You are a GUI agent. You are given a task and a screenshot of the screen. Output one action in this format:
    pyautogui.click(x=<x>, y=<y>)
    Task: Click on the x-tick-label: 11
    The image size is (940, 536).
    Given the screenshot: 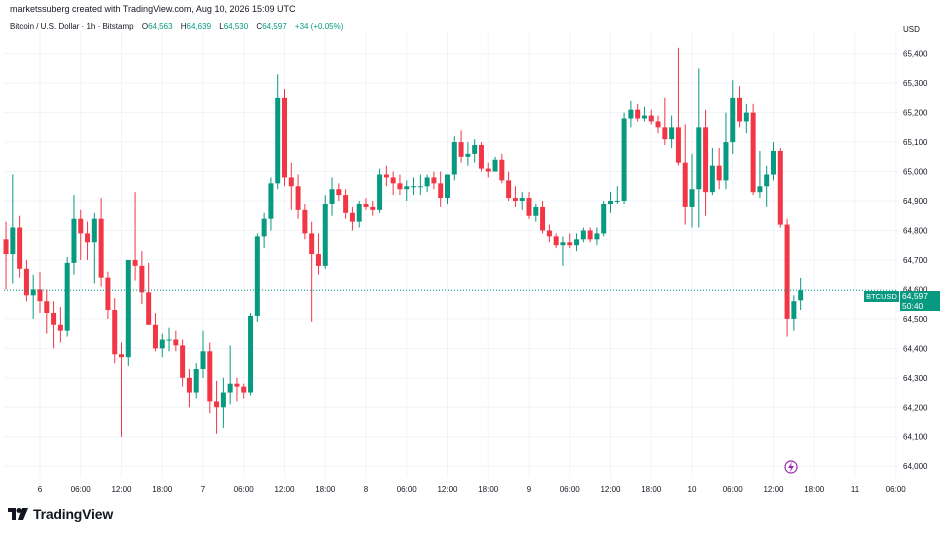 What is the action you would take?
    pyautogui.click(x=855, y=489)
    